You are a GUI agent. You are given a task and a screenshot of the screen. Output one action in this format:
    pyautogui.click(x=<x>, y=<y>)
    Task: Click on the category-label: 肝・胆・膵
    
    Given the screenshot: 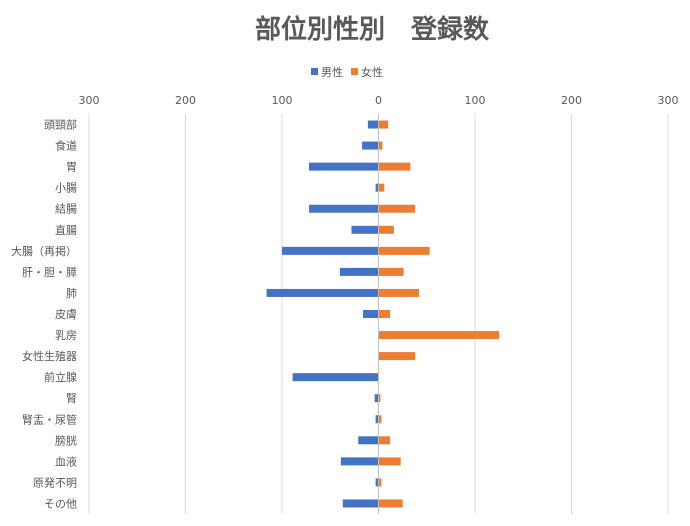 What is the action you would take?
    pyautogui.click(x=49, y=272)
    